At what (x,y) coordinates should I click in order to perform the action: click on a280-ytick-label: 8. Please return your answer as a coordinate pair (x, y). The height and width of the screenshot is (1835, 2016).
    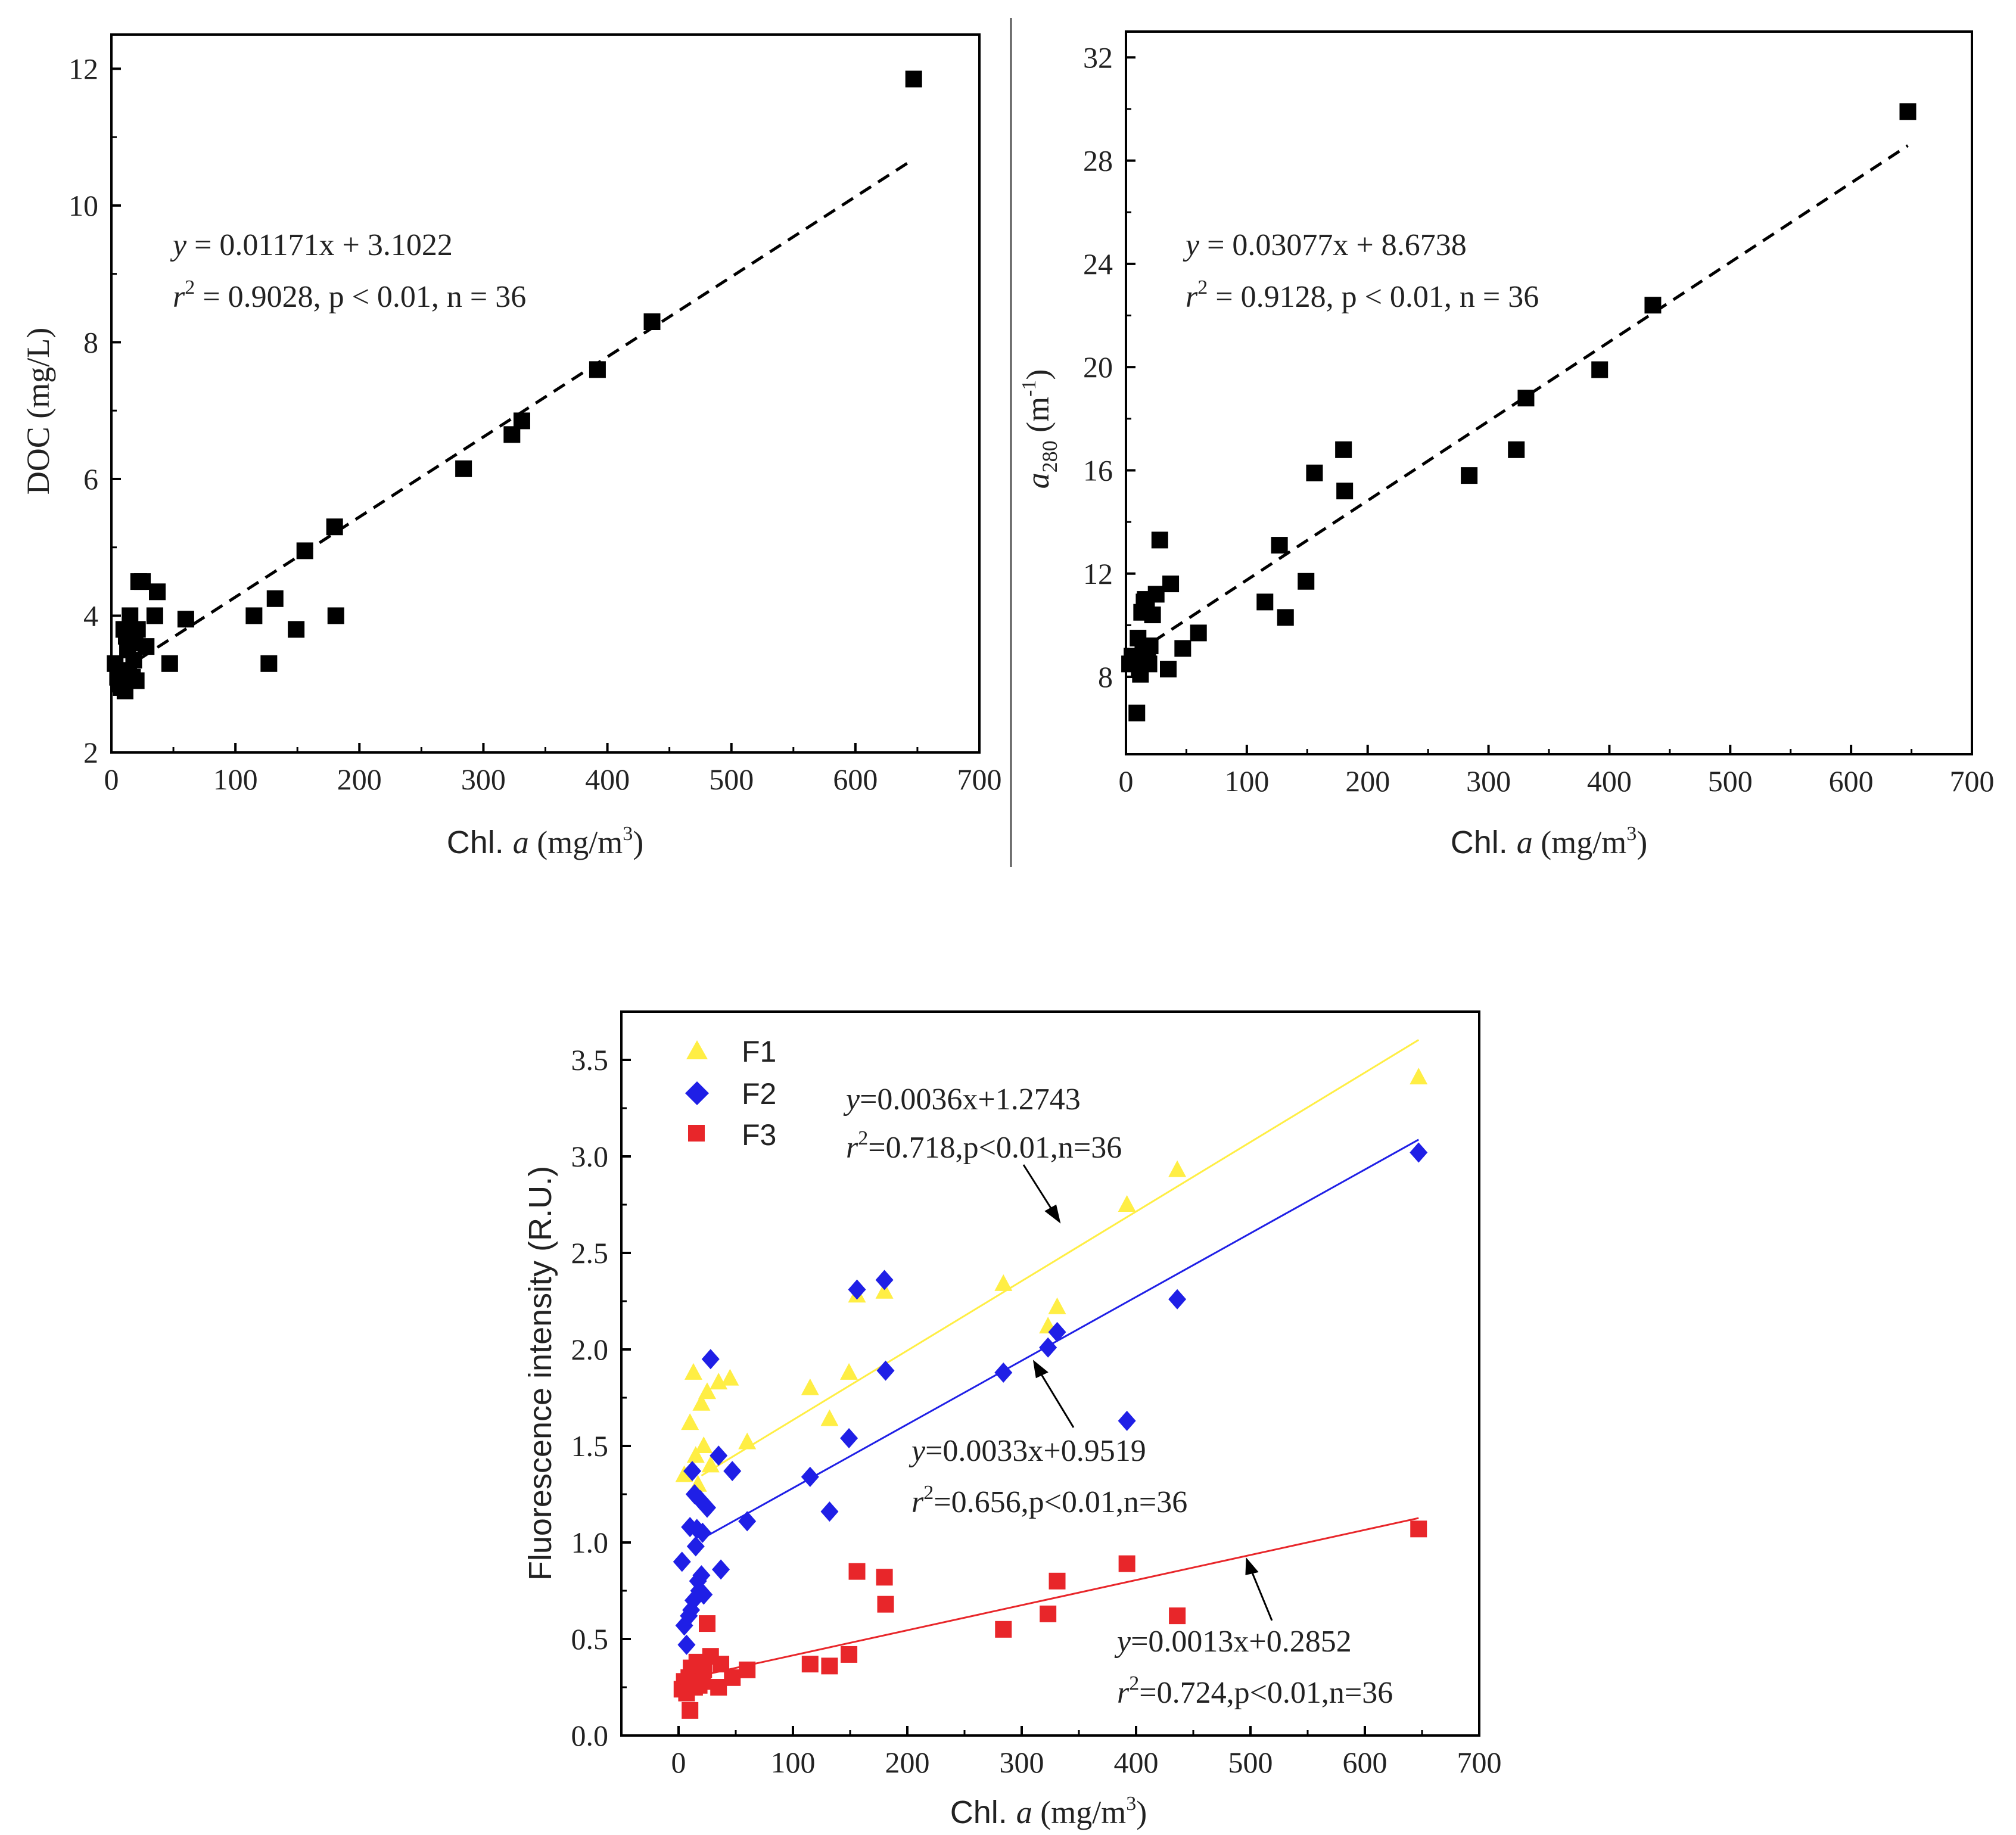
    Looking at the image, I should click on (1105, 676).